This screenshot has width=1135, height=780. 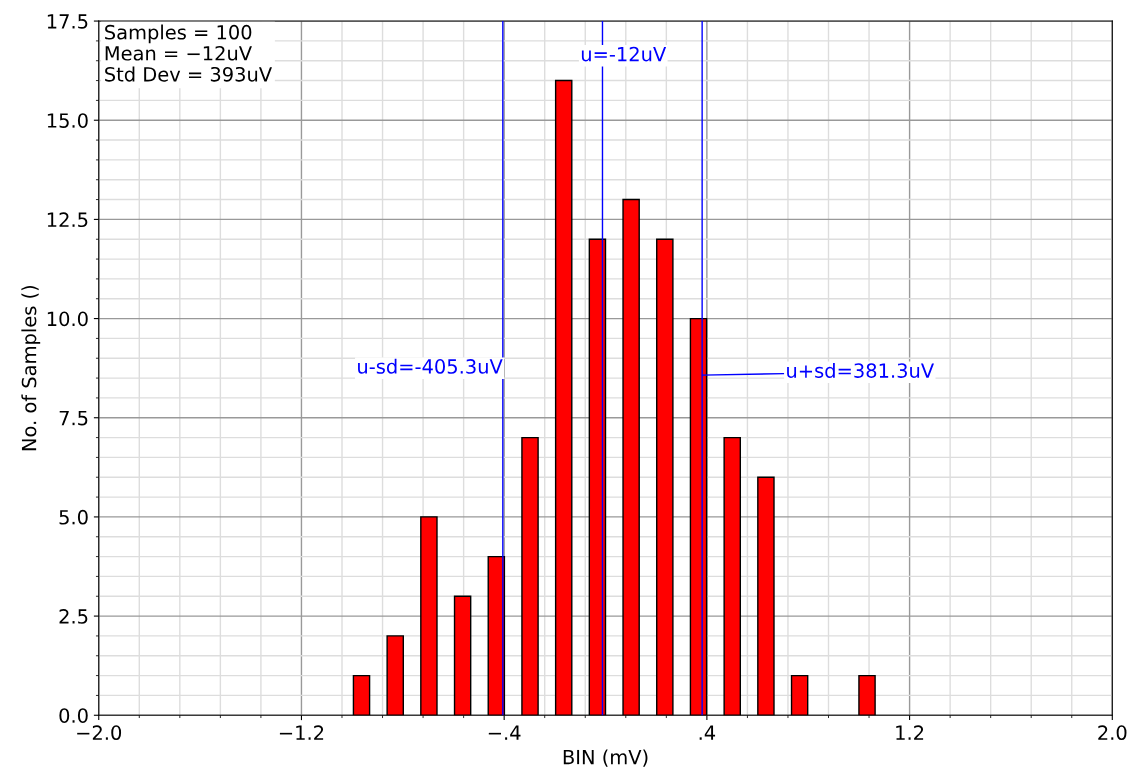 What do you see at coordinates (504, 732) in the screenshot?
I see `x-tick-label: −.4` at bounding box center [504, 732].